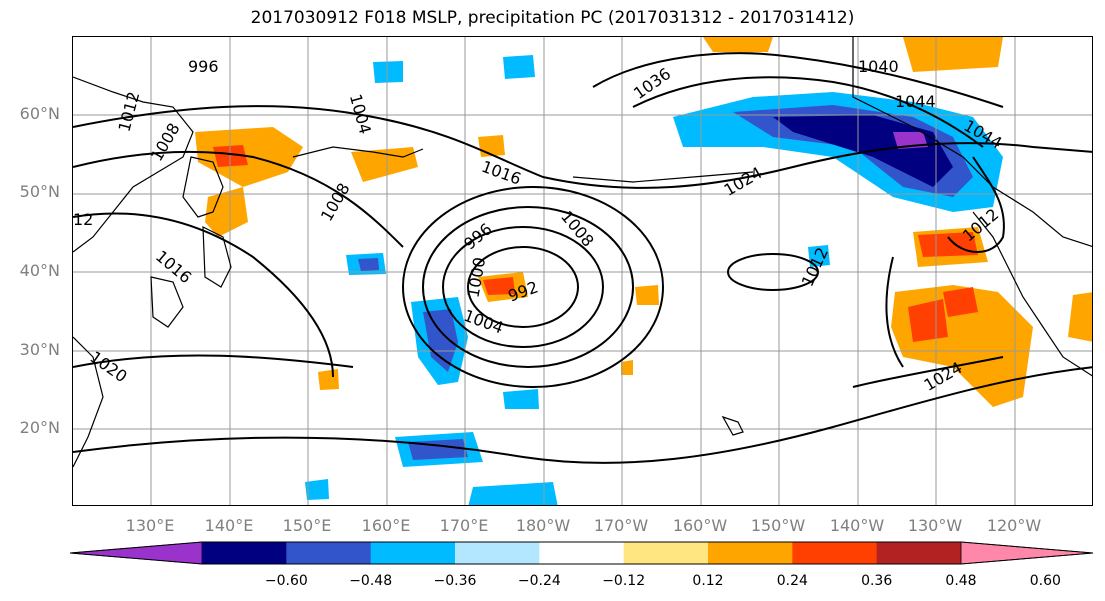  Describe the element at coordinates (935, 525) in the screenshot. I see `lon-label: 130°W` at that location.